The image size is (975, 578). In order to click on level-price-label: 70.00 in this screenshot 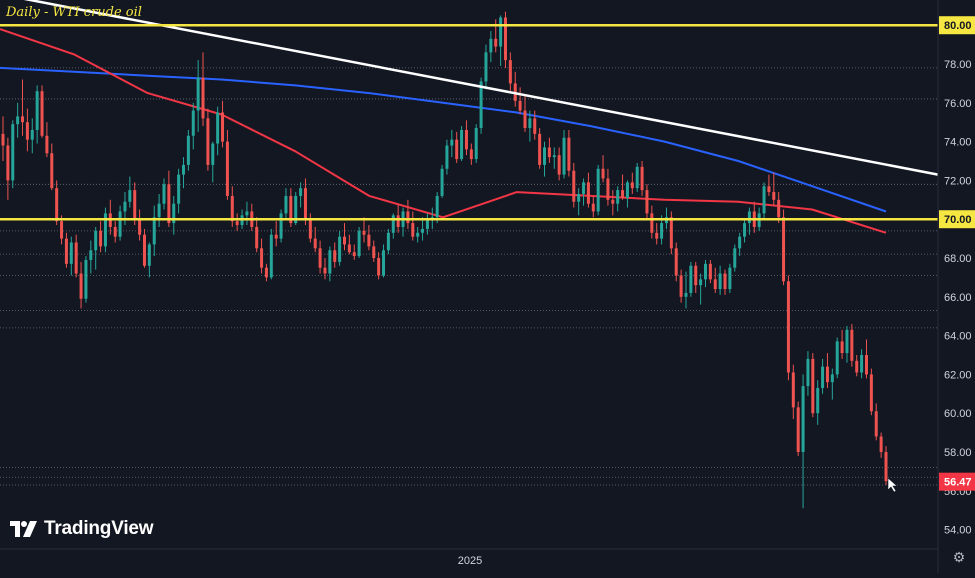, I will do `click(958, 220)`.